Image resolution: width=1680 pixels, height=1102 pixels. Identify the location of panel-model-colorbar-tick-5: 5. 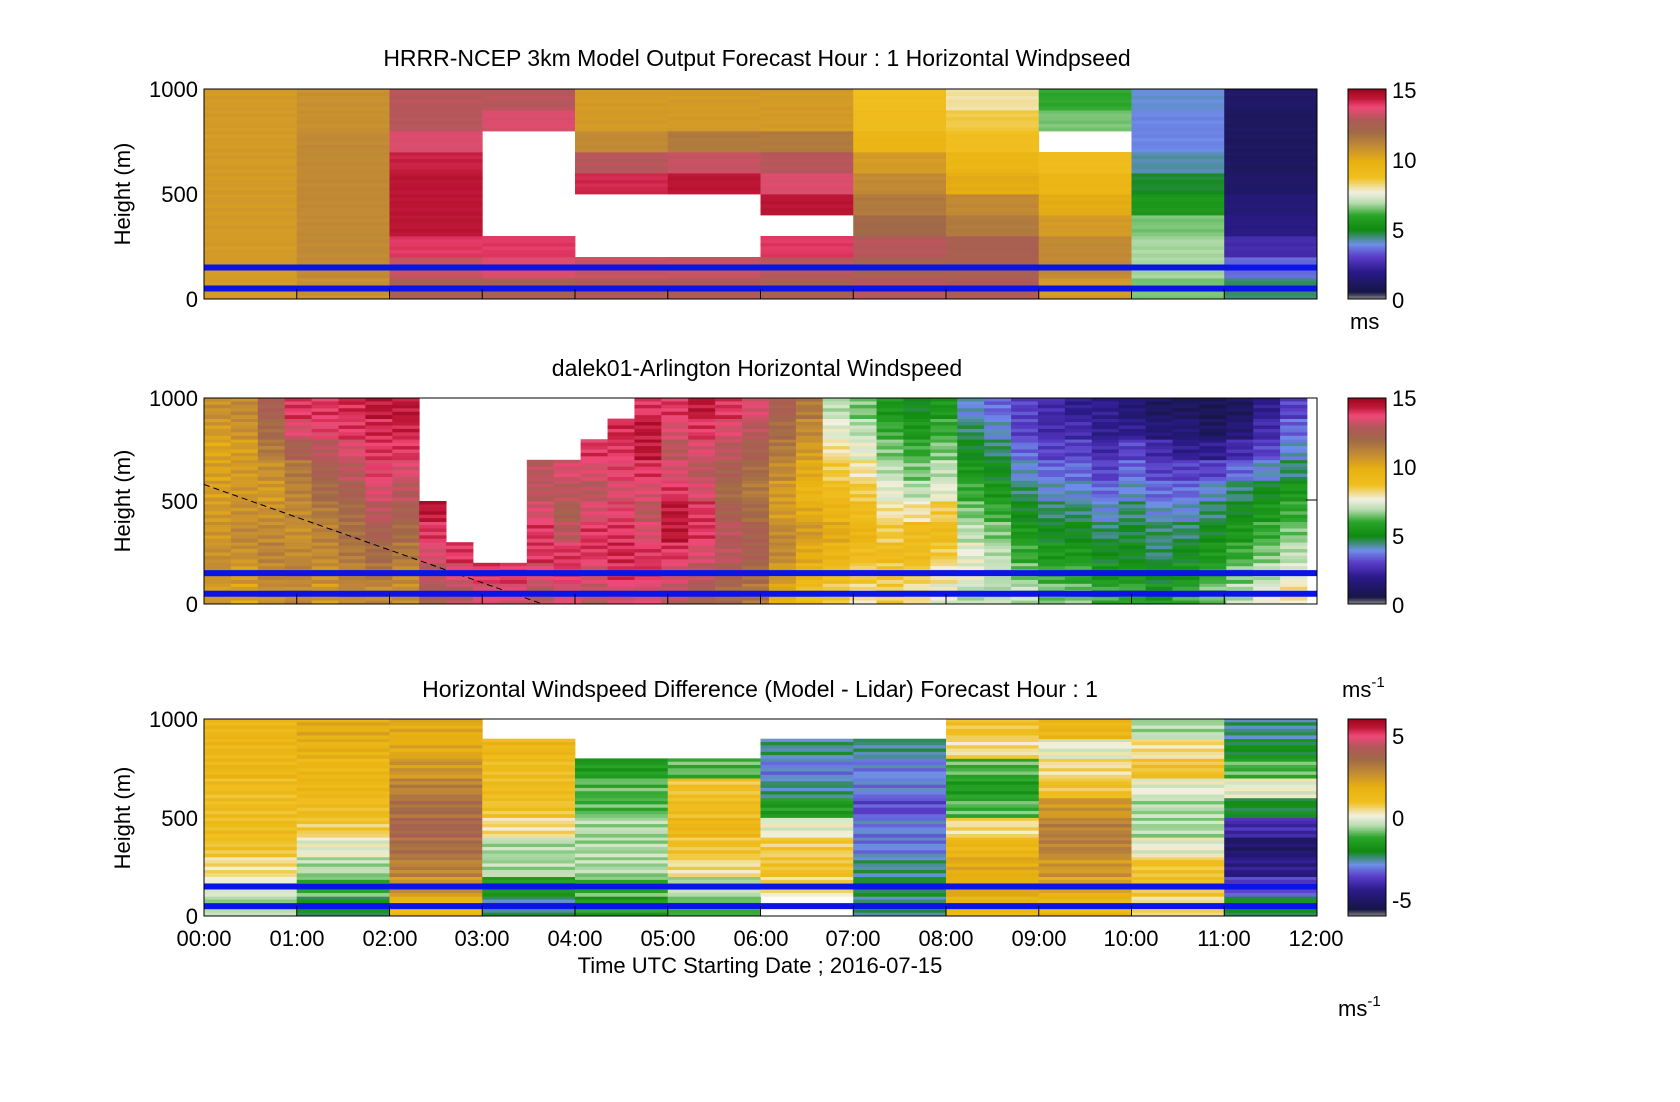
(1398, 230).